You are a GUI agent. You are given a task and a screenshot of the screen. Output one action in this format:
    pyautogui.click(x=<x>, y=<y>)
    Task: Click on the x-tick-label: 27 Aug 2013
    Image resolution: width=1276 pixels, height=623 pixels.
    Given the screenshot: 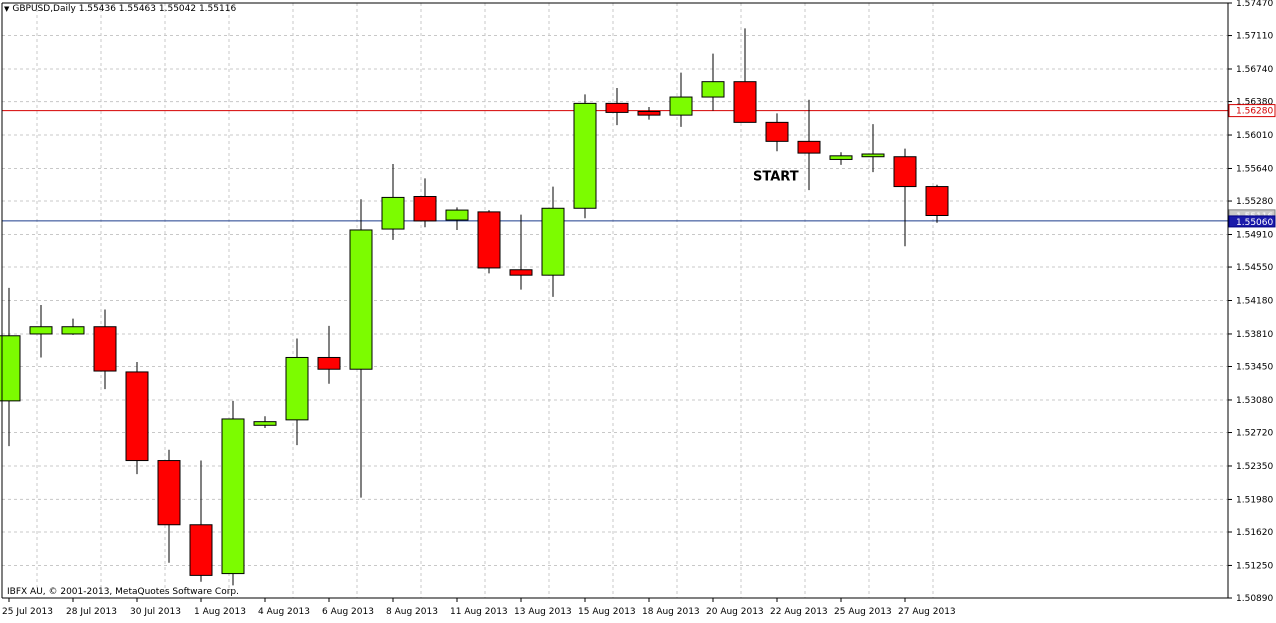 What is the action you would take?
    pyautogui.click(x=927, y=612)
    